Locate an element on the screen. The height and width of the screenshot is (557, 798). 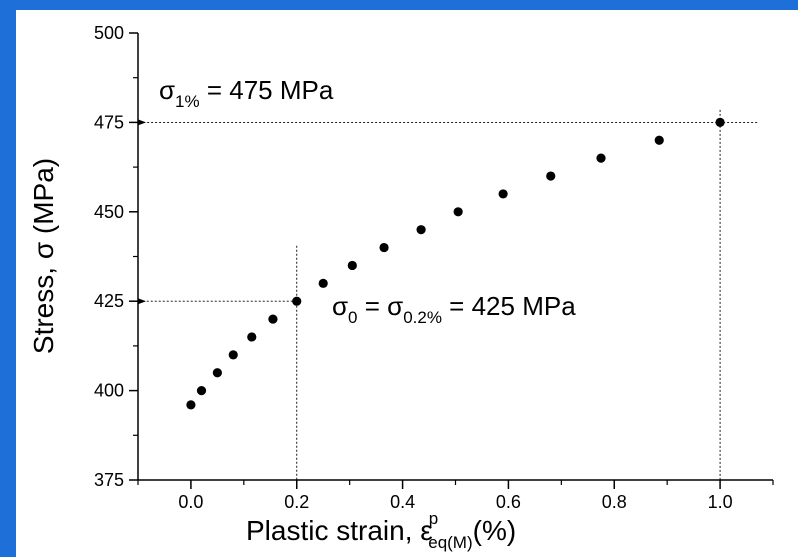
annotation-sigma-1pct: σ1% = 475 MPa is located at coordinates (246, 93).